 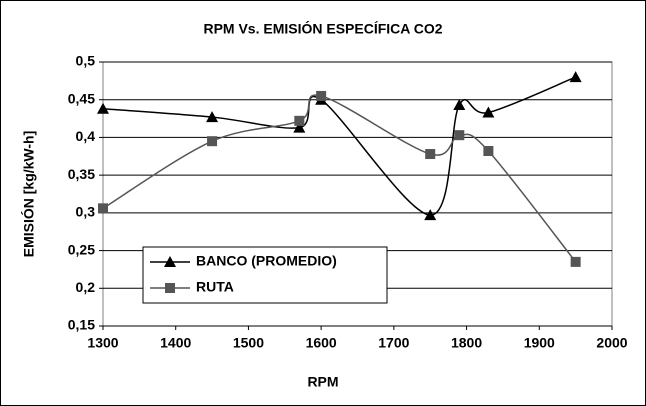 I want to click on x-tick-label: 1700, so click(x=393, y=343).